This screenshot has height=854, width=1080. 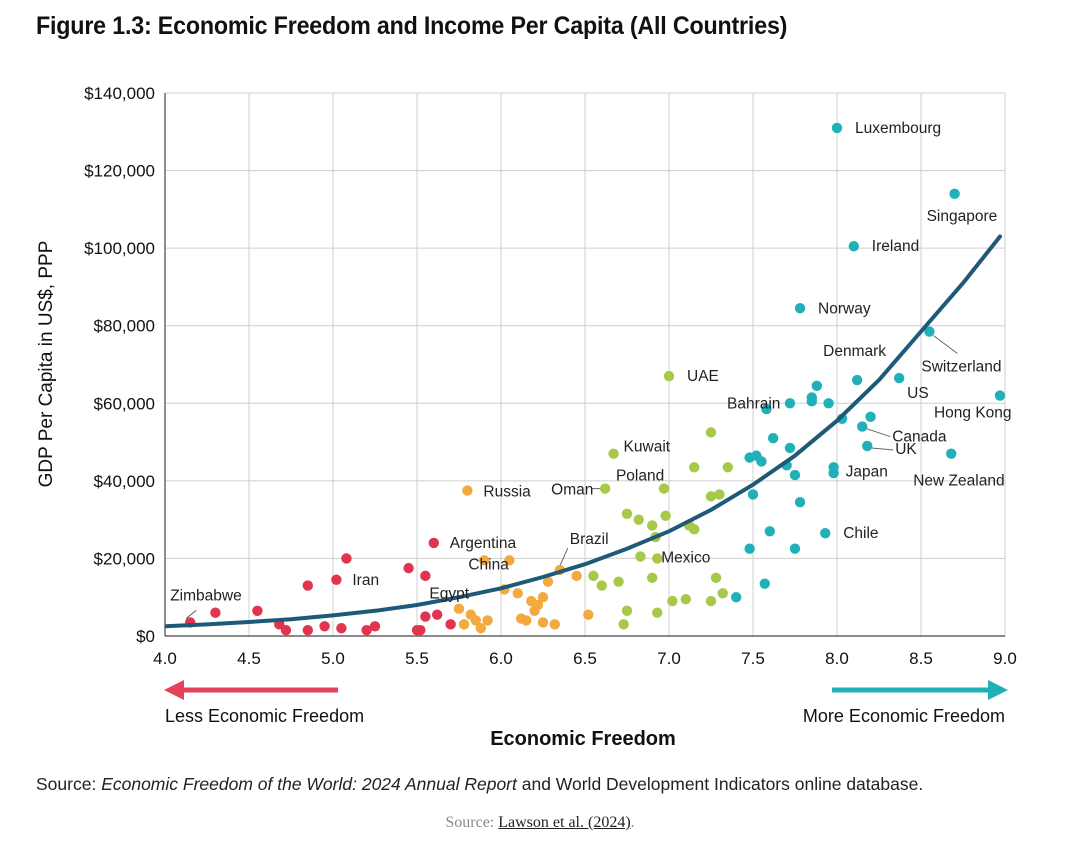 I want to click on label-oman: Oman, so click(x=572, y=490).